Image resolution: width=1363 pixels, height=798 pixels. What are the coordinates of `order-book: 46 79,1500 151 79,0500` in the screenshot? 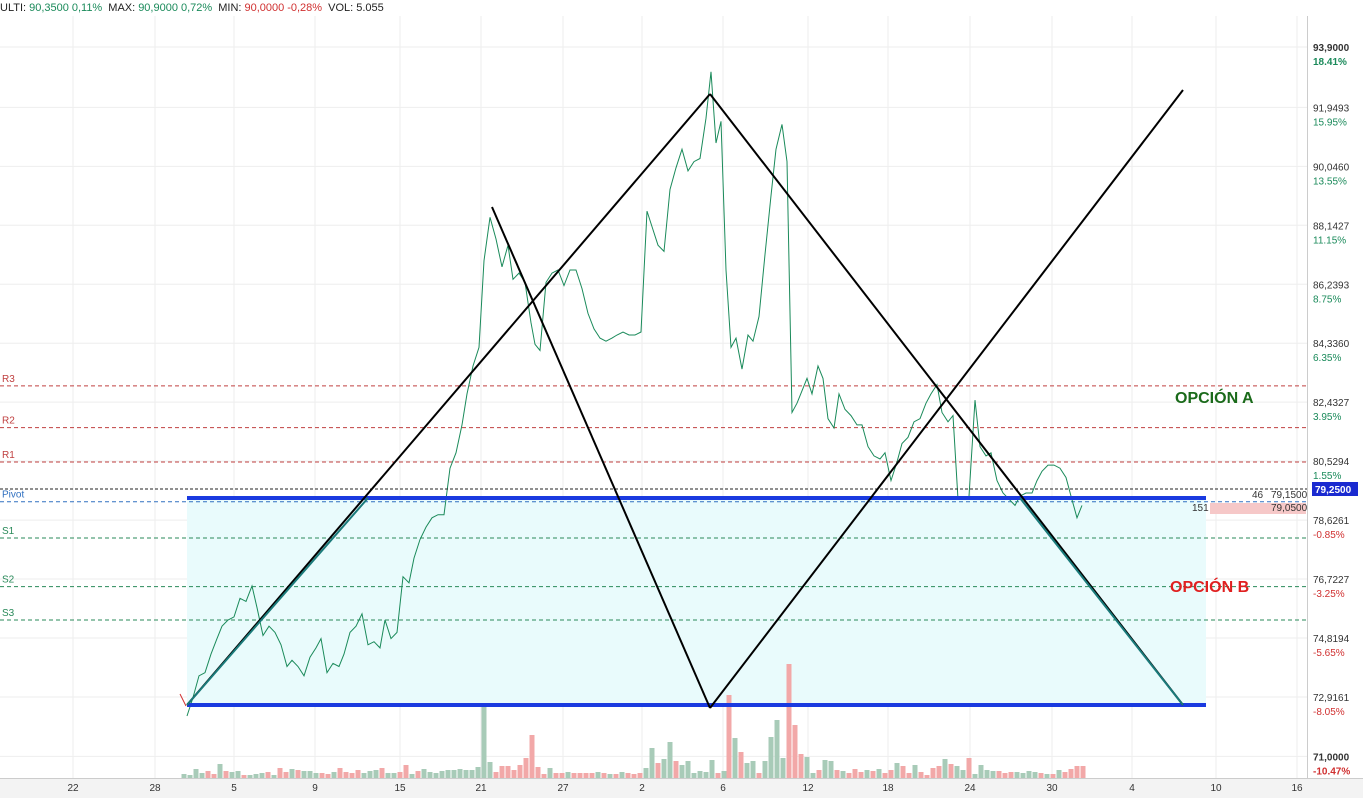 It's located at (1250, 502).